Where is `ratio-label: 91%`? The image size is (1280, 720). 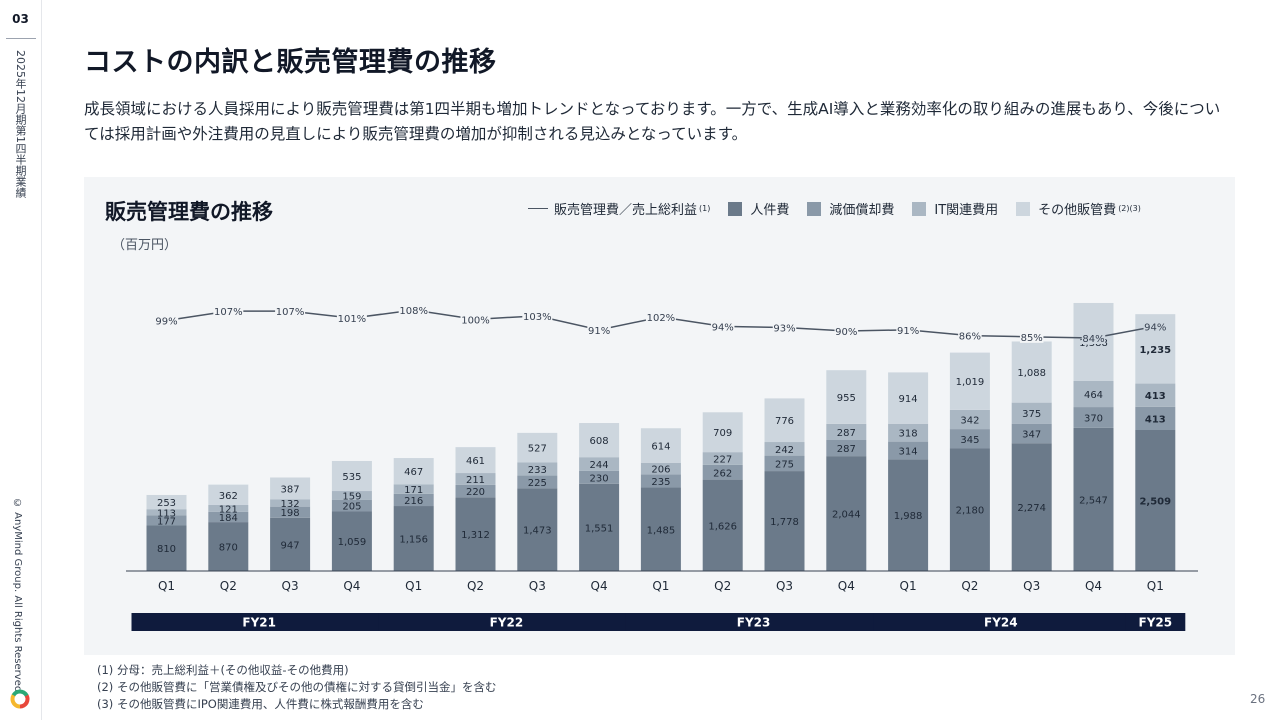 ratio-label: 91% is located at coordinates (908, 331).